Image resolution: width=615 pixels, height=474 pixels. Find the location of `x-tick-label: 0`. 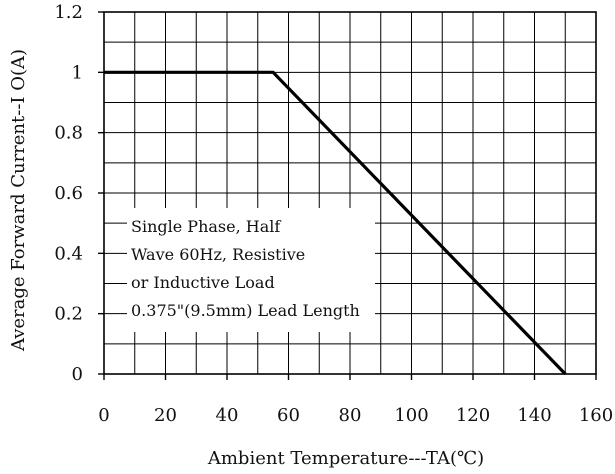

x-tick-label: 0 is located at coordinates (103, 415).